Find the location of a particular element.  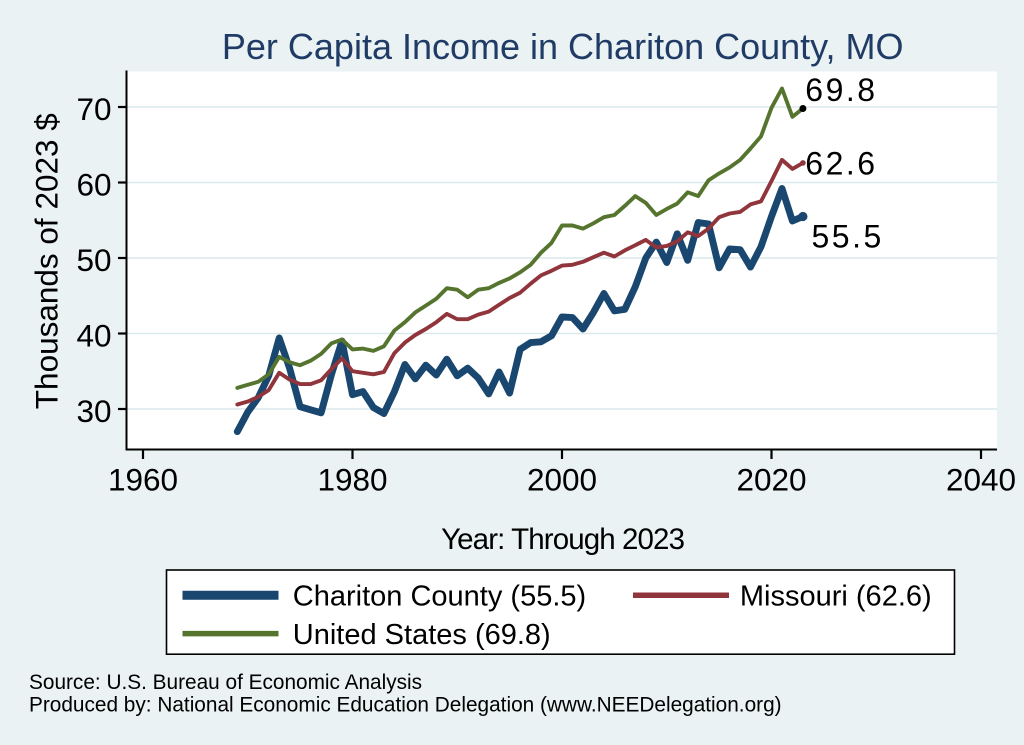

svg-text: 2040 is located at coordinates (981, 479).